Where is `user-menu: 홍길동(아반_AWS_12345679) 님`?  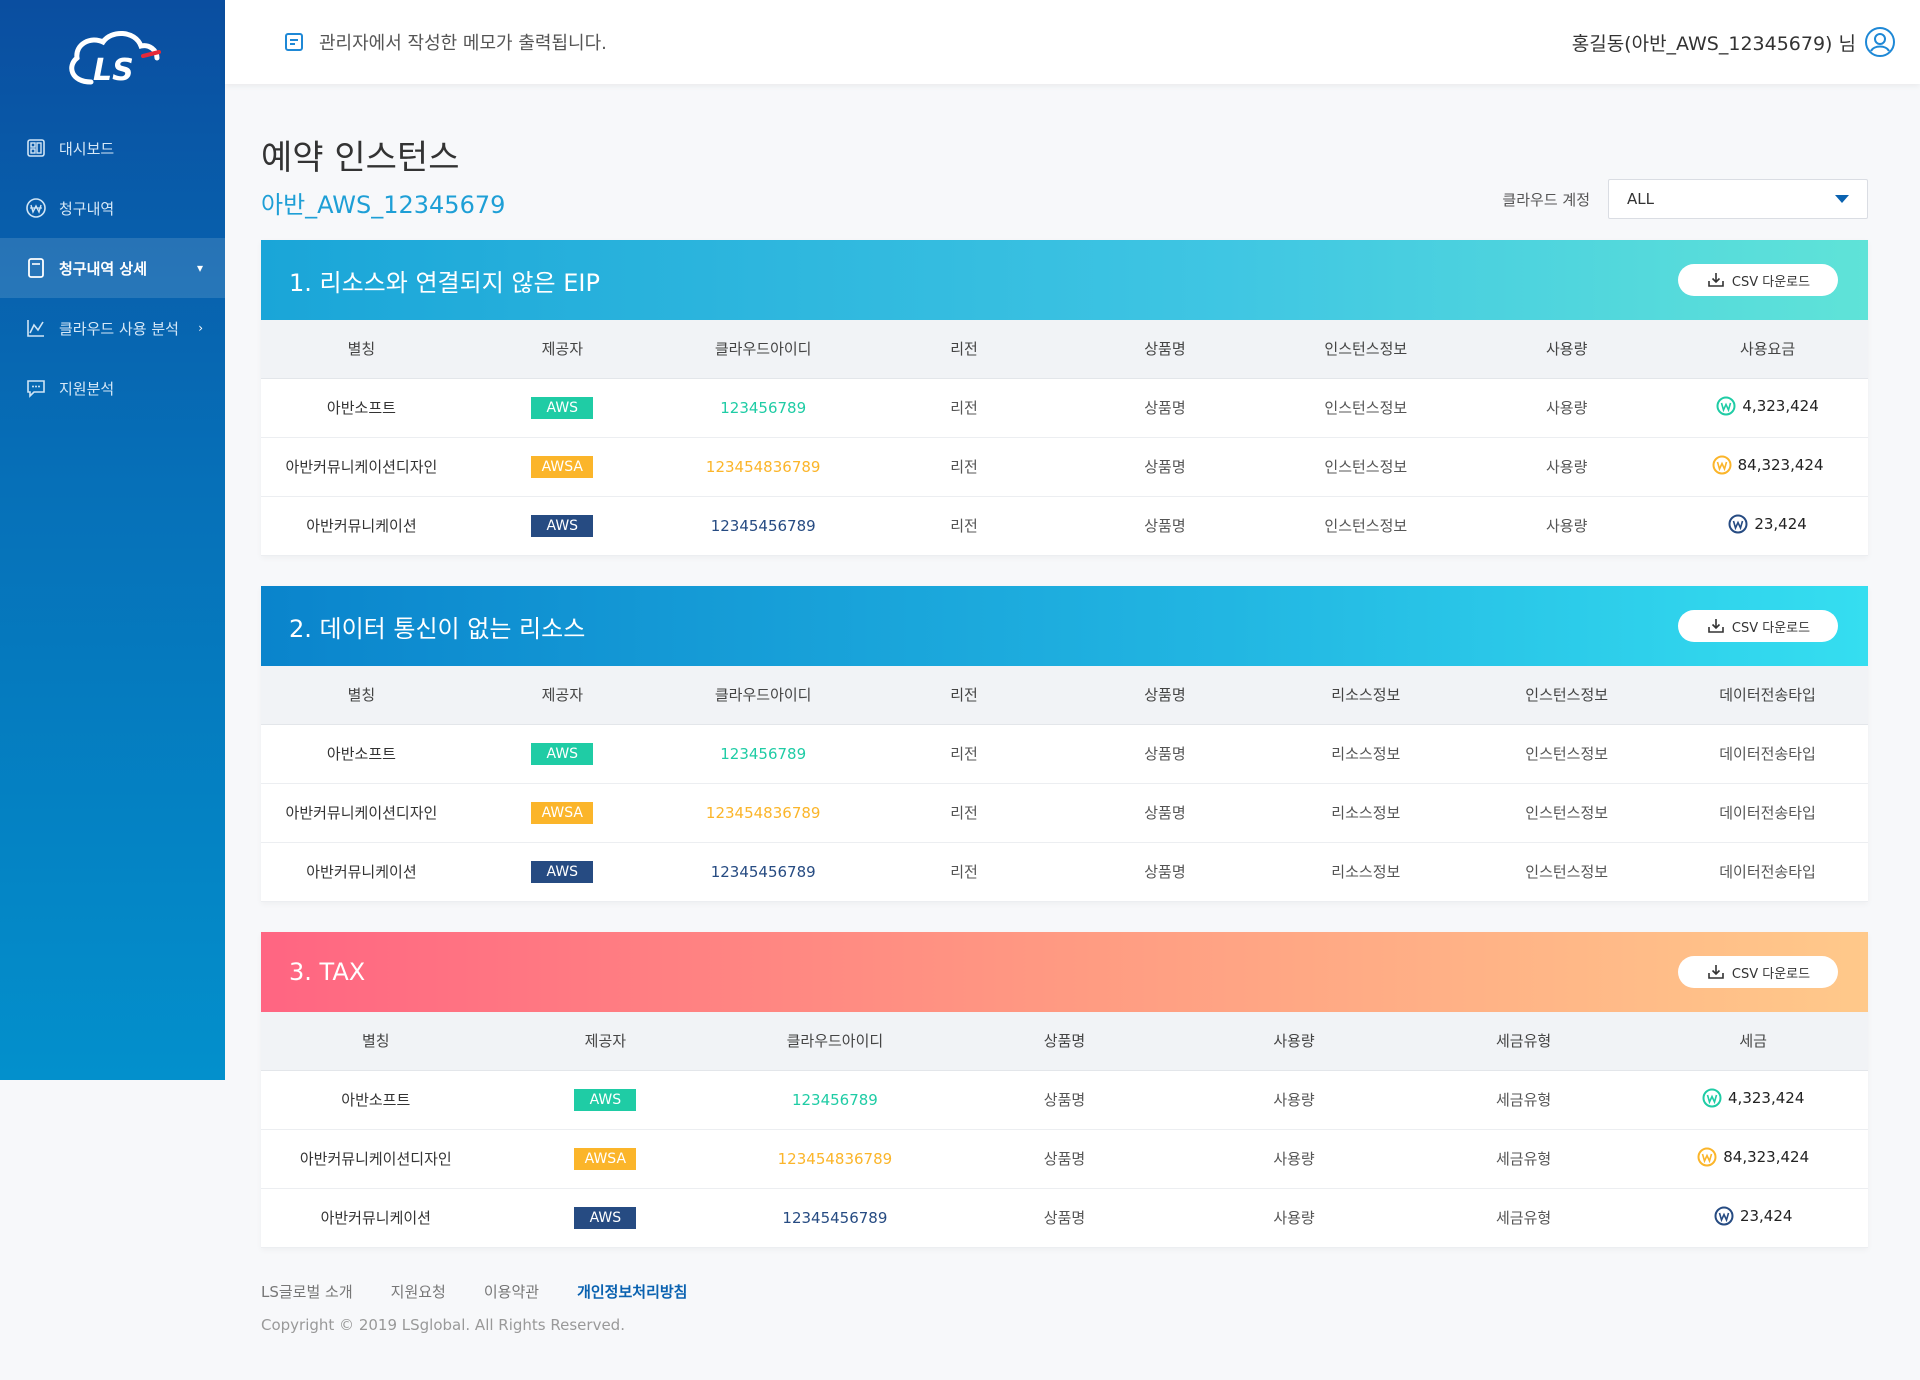
user-menu: 홍길동(아반_AWS_12345679) 님 is located at coordinates (1734, 42).